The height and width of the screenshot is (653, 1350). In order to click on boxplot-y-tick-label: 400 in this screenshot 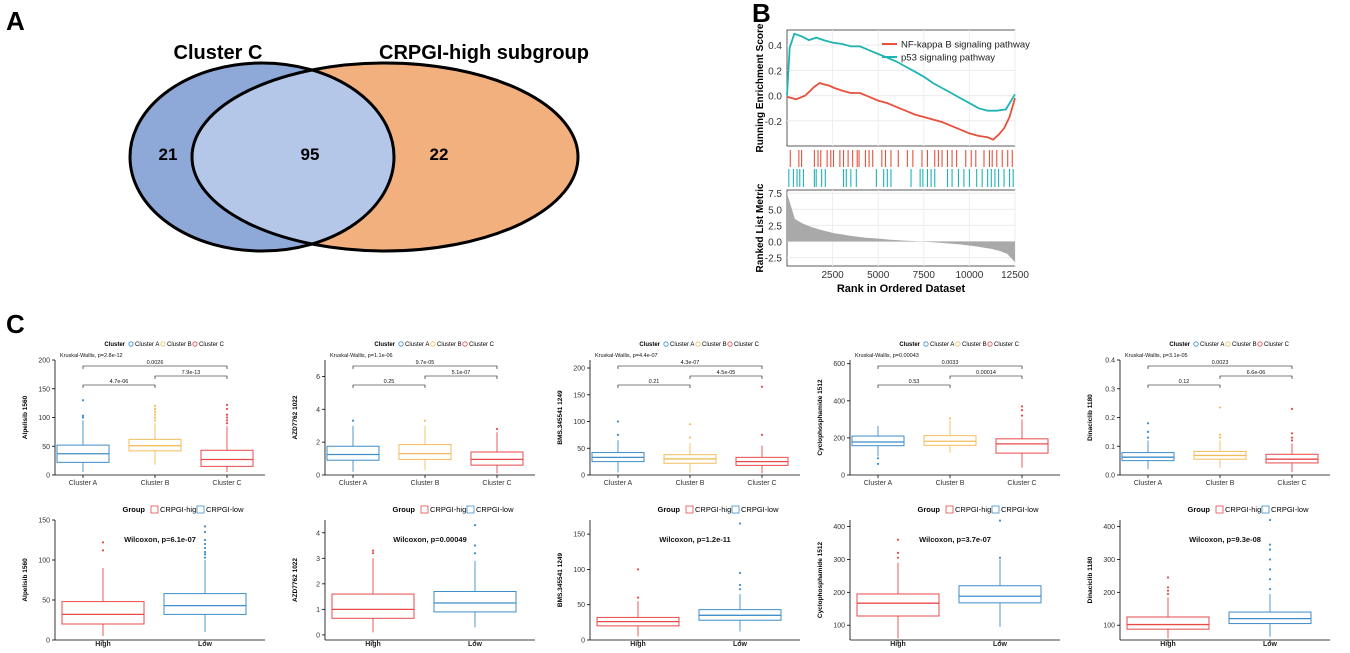, I will do `click(839, 401)`.